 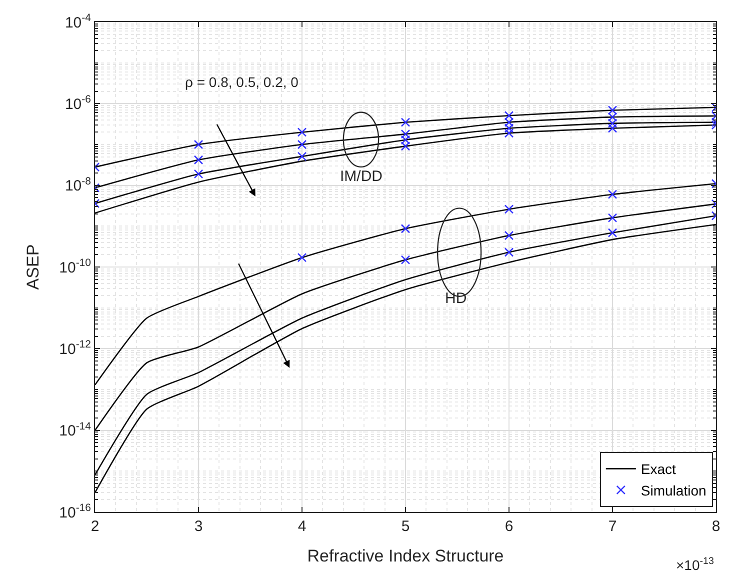 I want to click on annotation: HD, so click(x=456, y=298).